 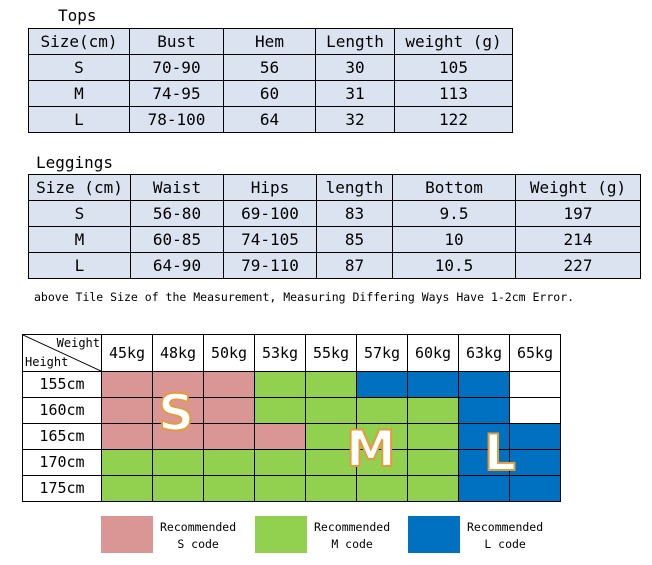 What do you see at coordinates (354, 187) in the screenshot?
I see `column-header: length` at bounding box center [354, 187].